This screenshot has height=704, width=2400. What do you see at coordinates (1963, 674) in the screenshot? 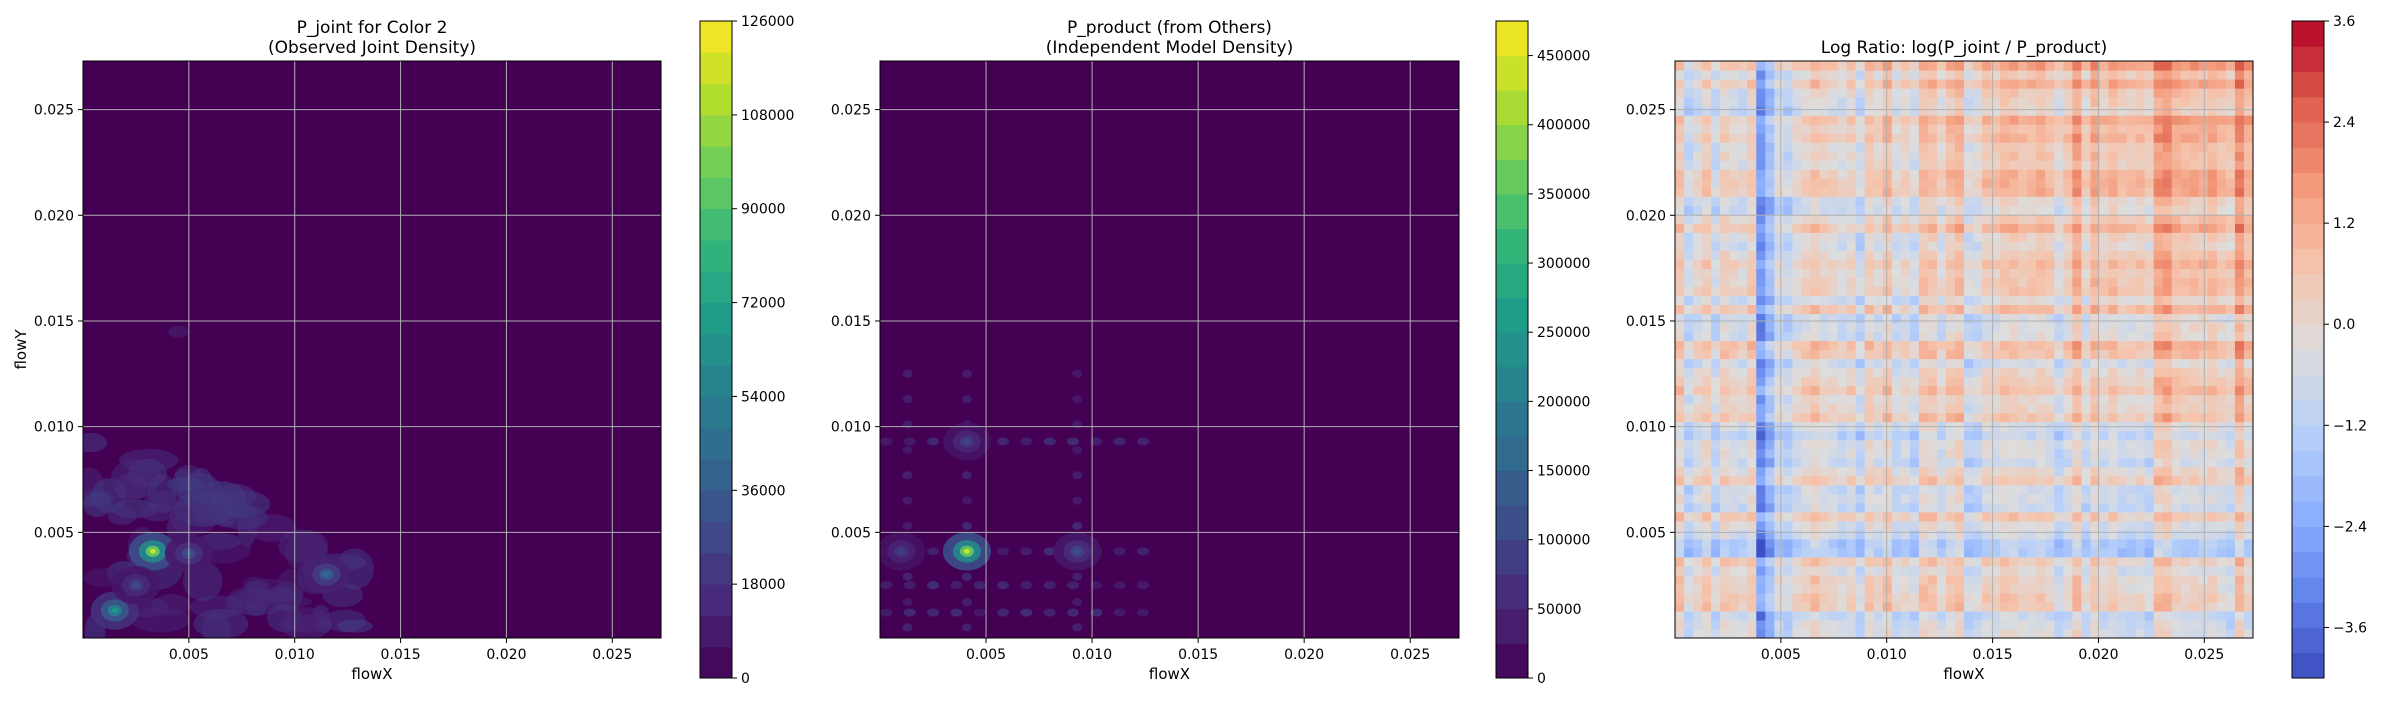
I see `x-axis-label: flowX` at bounding box center [1963, 674].